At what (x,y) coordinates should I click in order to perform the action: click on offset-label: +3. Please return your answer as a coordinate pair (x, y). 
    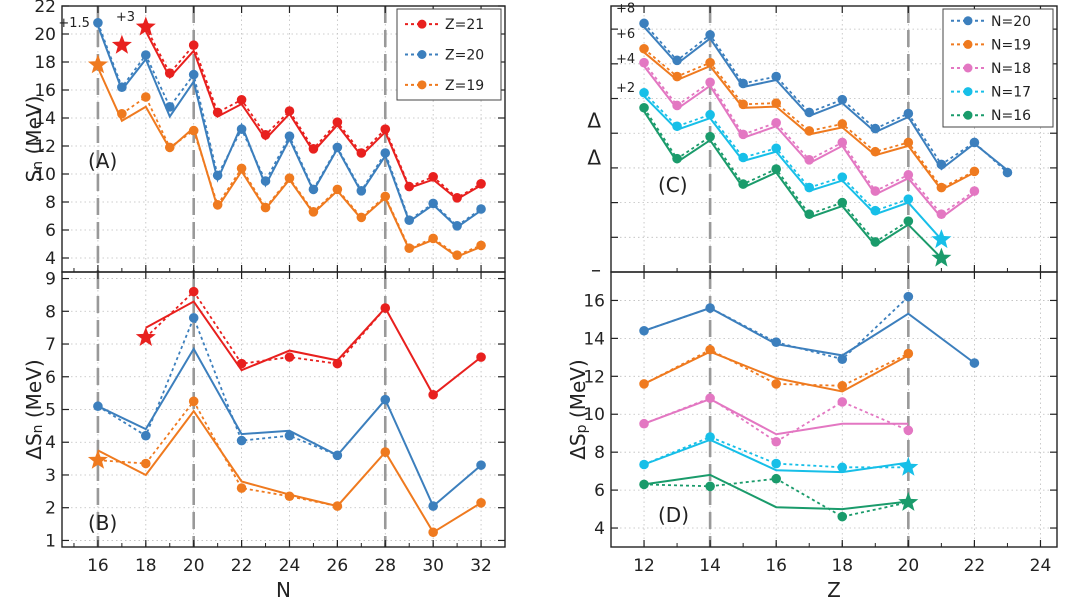
    Looking at the image, I should click on (125, 17).